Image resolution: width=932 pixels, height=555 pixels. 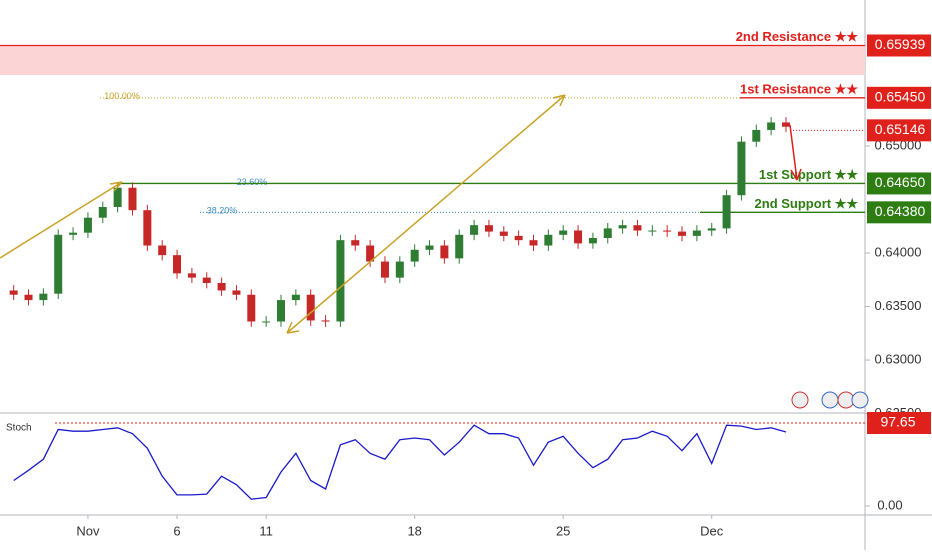 What do you see at coordinates (898, 358) in the screenshot?
I see `y-tick-label: 0.63000` at bounding box center [898, 358].